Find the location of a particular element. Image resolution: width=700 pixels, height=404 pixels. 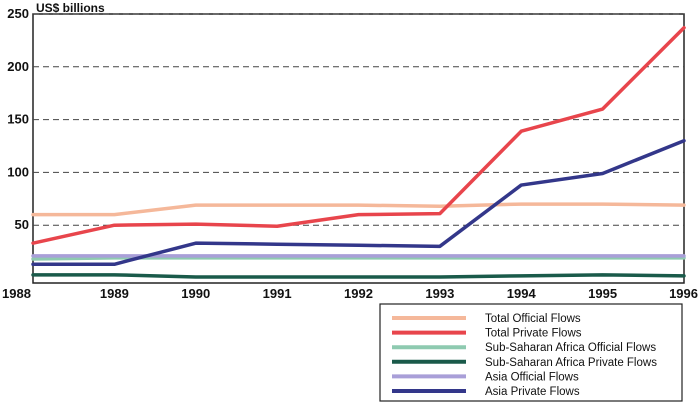

x-axis: 1988 1989 1990 1991 1992 1993 1994 1995 1996 is located at coordinates (350, 293).